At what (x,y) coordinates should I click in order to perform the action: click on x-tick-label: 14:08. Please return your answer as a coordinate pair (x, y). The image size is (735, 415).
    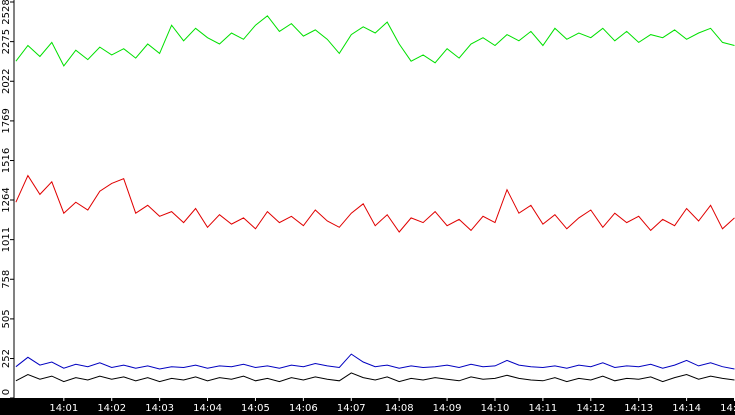
    Looking at the image, I should click on (399, 408).